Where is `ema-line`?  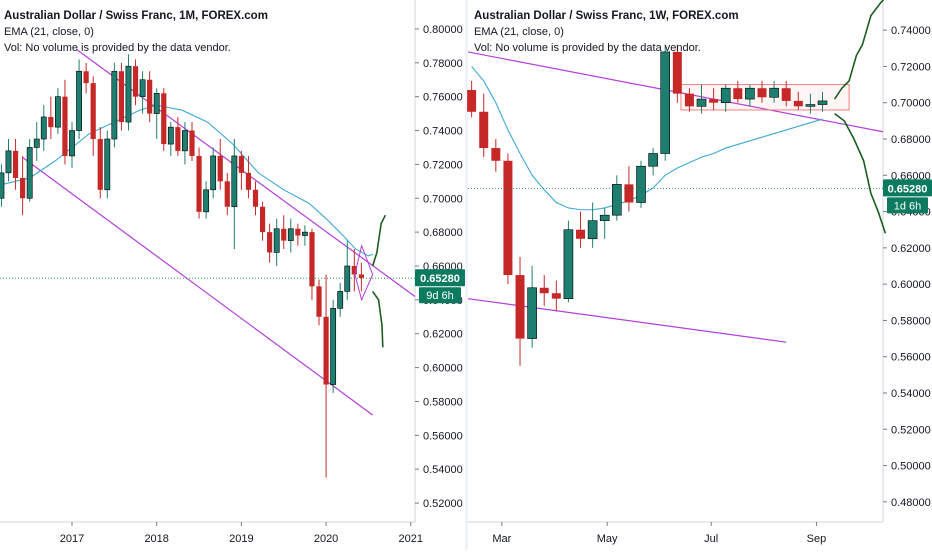 ema-line is located at coordinates (647, 138).